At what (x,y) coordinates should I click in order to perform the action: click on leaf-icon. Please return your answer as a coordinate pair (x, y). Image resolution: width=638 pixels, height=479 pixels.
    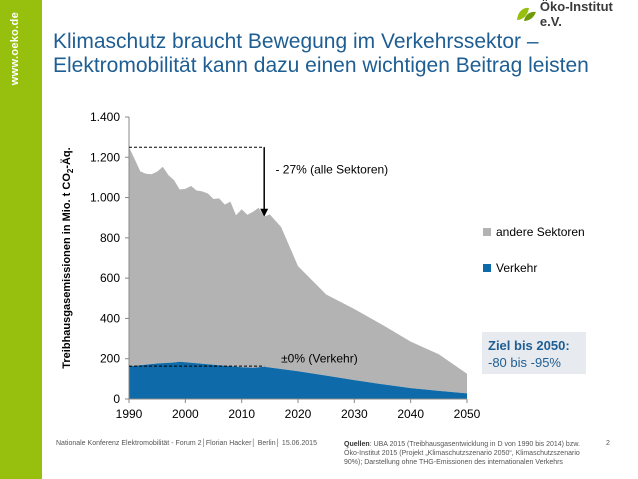
    Looking at the image, I should click on (526, 14).